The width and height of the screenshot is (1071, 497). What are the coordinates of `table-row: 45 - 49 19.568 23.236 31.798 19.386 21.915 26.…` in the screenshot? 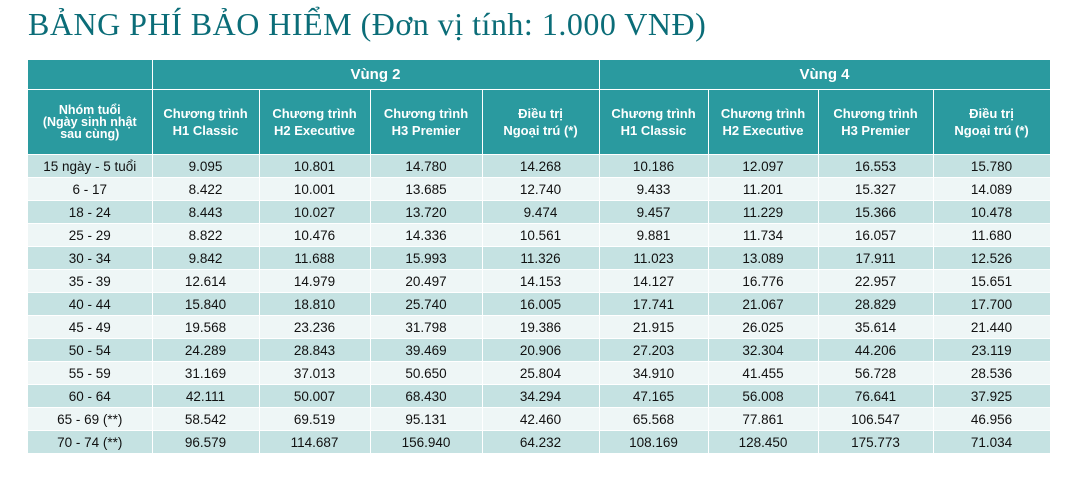 It's located at (539, 327).